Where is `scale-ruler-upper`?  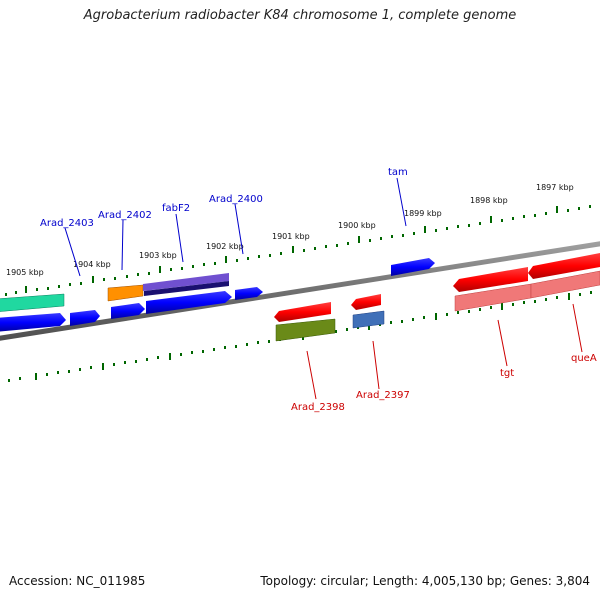
scale-ruler-upper is located at coordinates (298, 250).